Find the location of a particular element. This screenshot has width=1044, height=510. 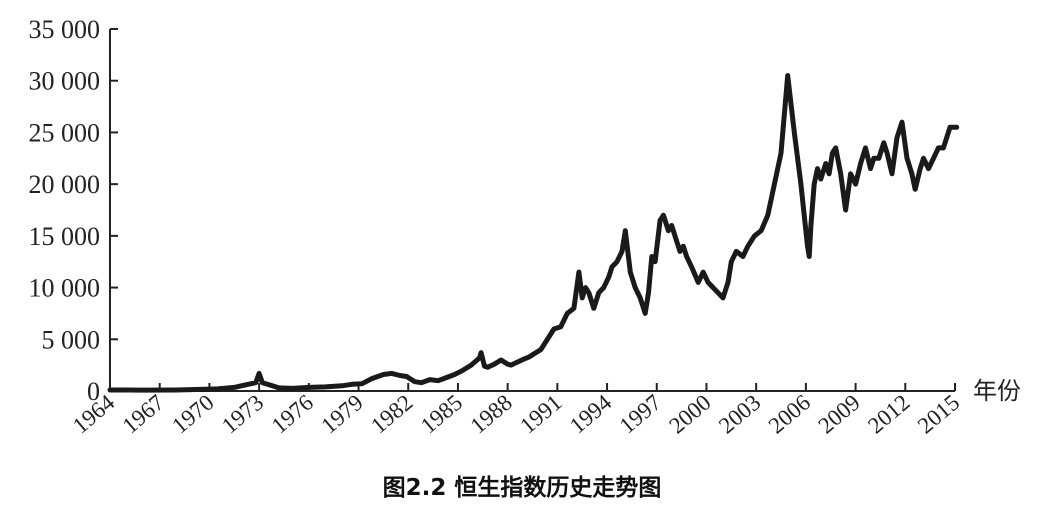

x-tick-label: 2012 is located at coordinates (888, 414).